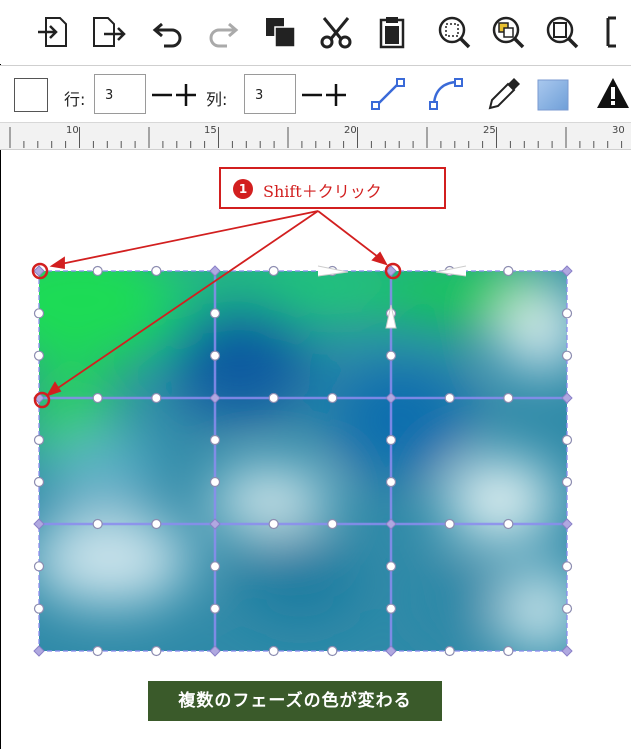 The width and height of the screenshot is (631, 749). What do you see at coordinates (336, 32) in the screenshot?
I see `cut-icon` at bounding box center [336, 32].